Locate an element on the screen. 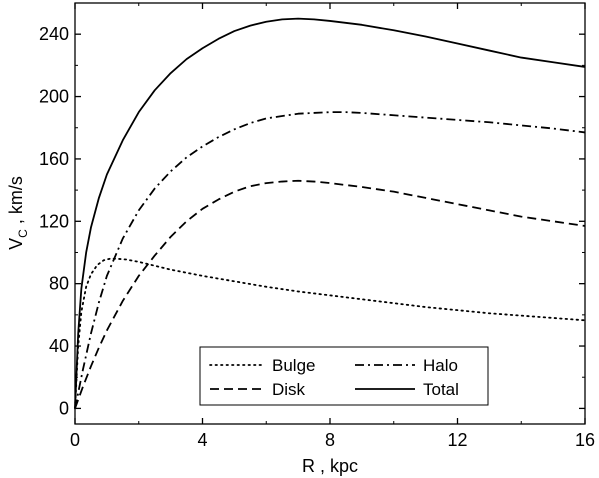 The image size is (599, 478). legend-label-total: Total is located at coordinates (441, 389).